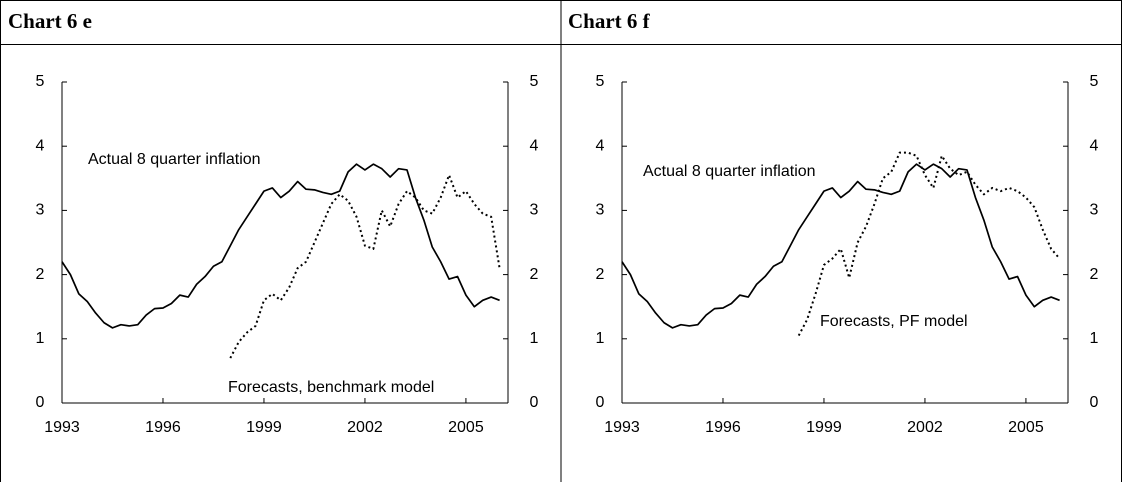 The width and height of the screenshot is (1122, 482). Describe the element at coordinates (50, 21) in the screenshot. I see `chart-title: Chart 6 e` at that location.